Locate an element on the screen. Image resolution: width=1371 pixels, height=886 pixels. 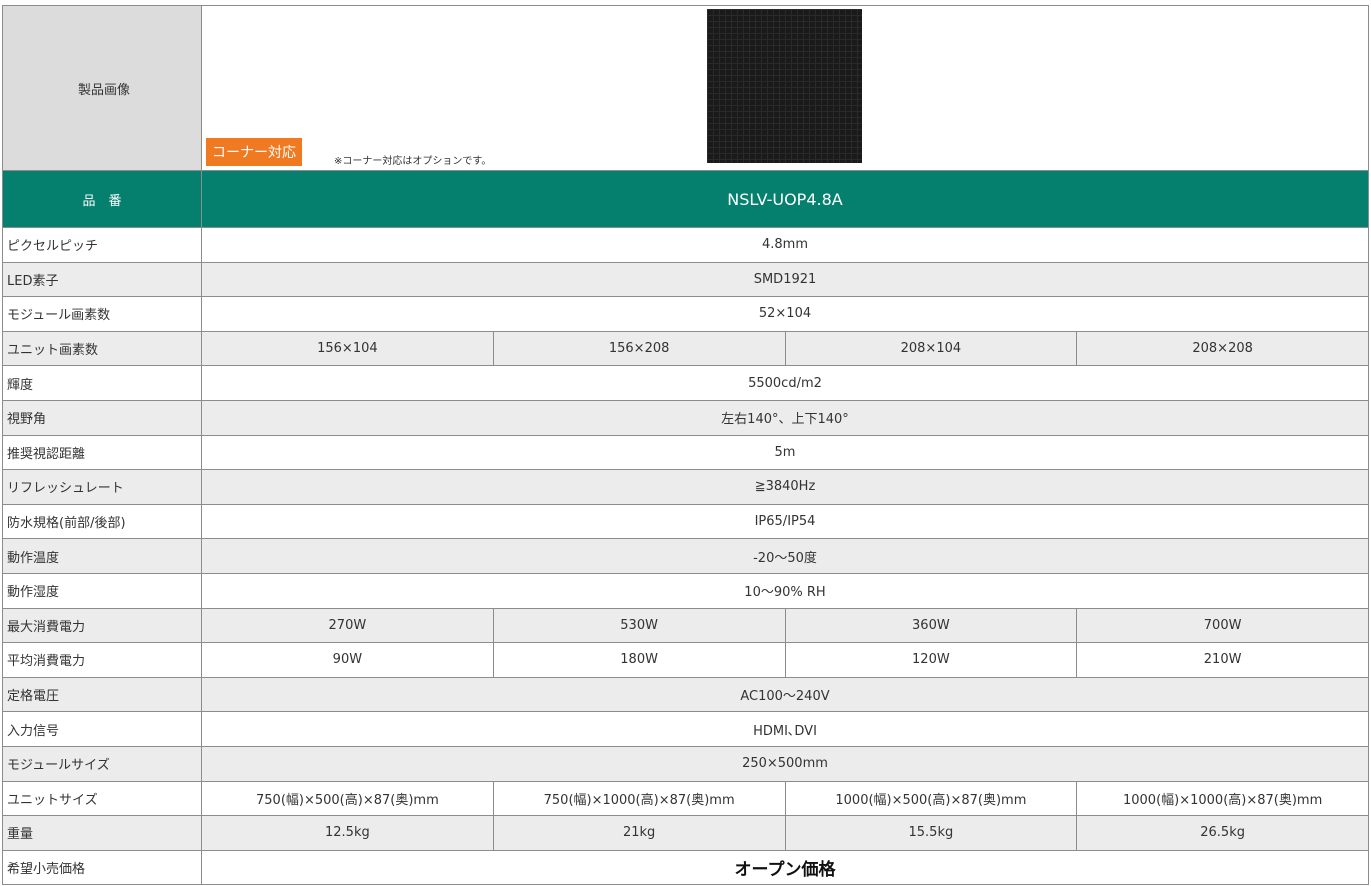
spec-row: ユニット画素数 156×104 156×208 208×104 208×208 is located at coordinates (685, 348).